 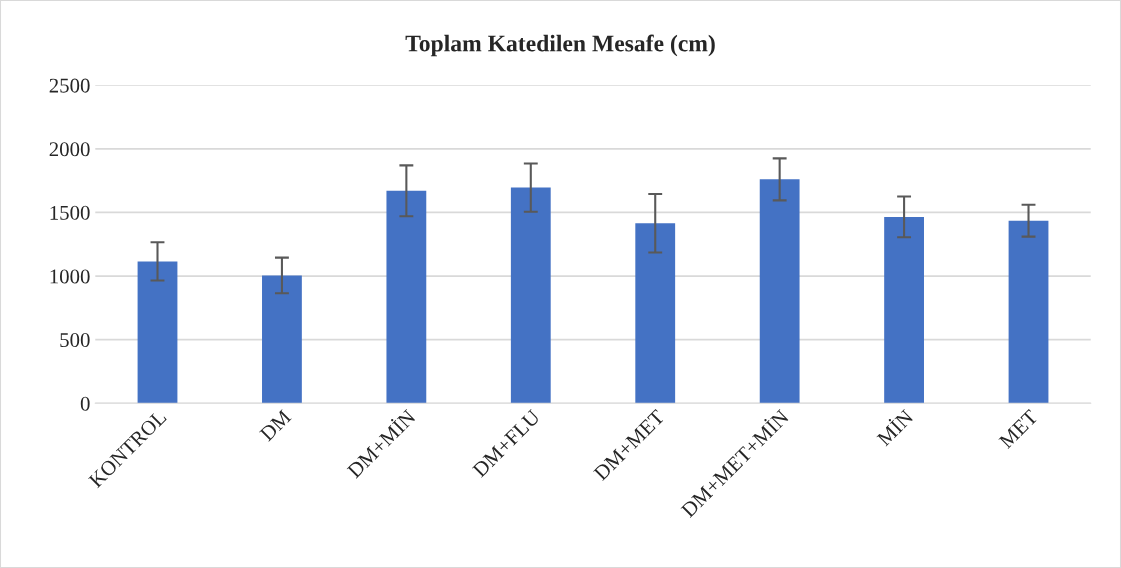 I want to click on x-tick-label: DM, so click(x=275, y=425).